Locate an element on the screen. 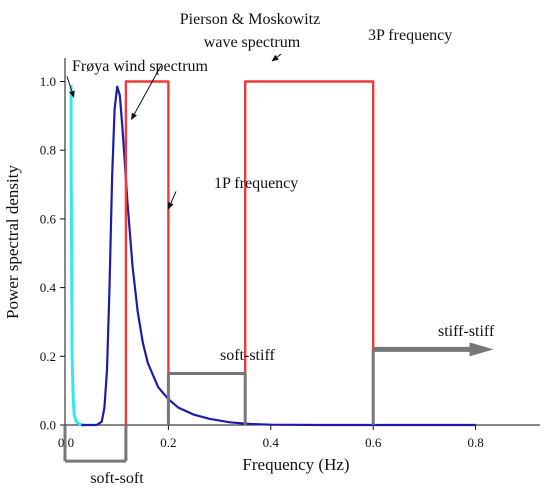  annotation-layer is located at coordinates (174, 131).